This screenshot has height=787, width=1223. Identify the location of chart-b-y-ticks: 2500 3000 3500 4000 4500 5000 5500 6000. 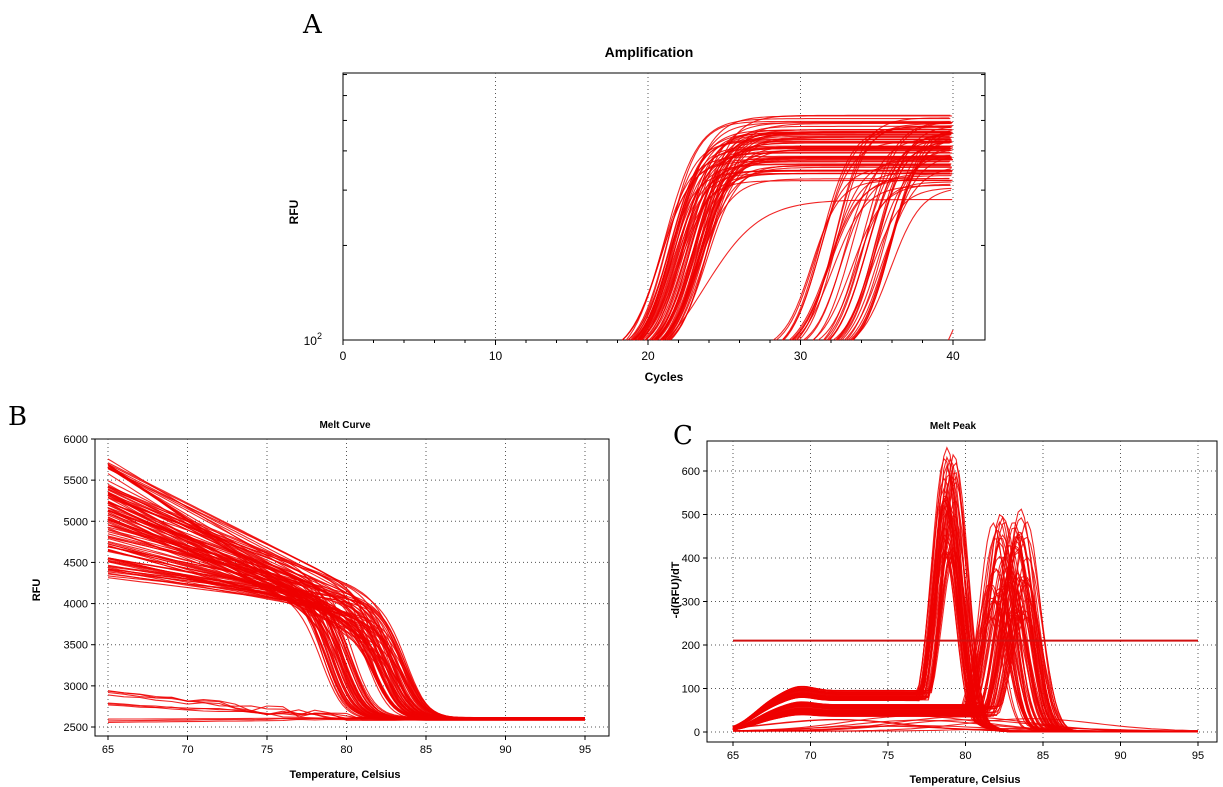
(79, 584).